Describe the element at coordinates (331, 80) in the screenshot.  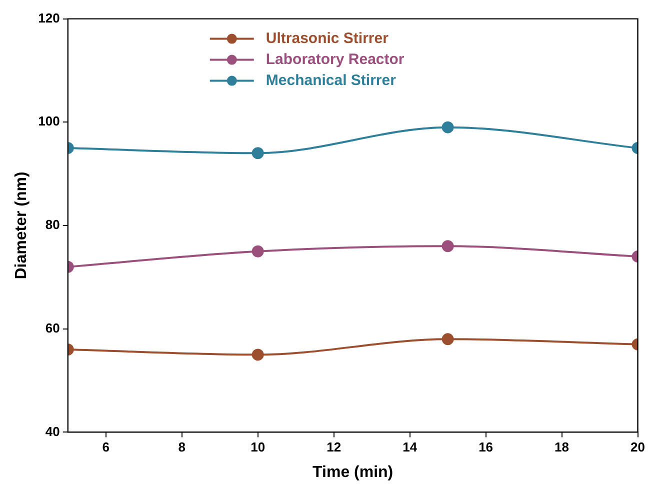
I see `legend-label: Mechanical Stirrer` at that location.